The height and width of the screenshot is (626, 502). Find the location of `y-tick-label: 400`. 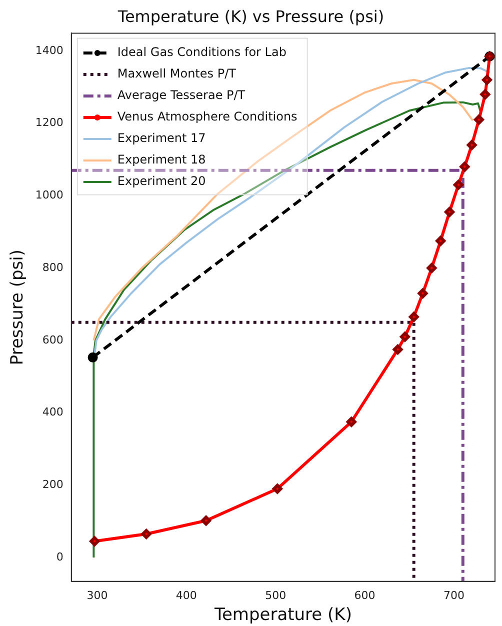

y-tick-label: 400 is located at coordinates (53, 412).